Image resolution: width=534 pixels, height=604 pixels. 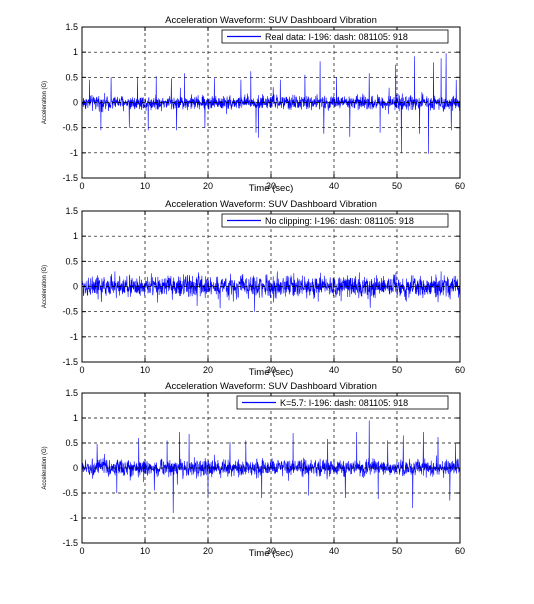 I want to click on legend-label: No clipping: I-196: dash: 081105: 918, so click(x=339, y=221).